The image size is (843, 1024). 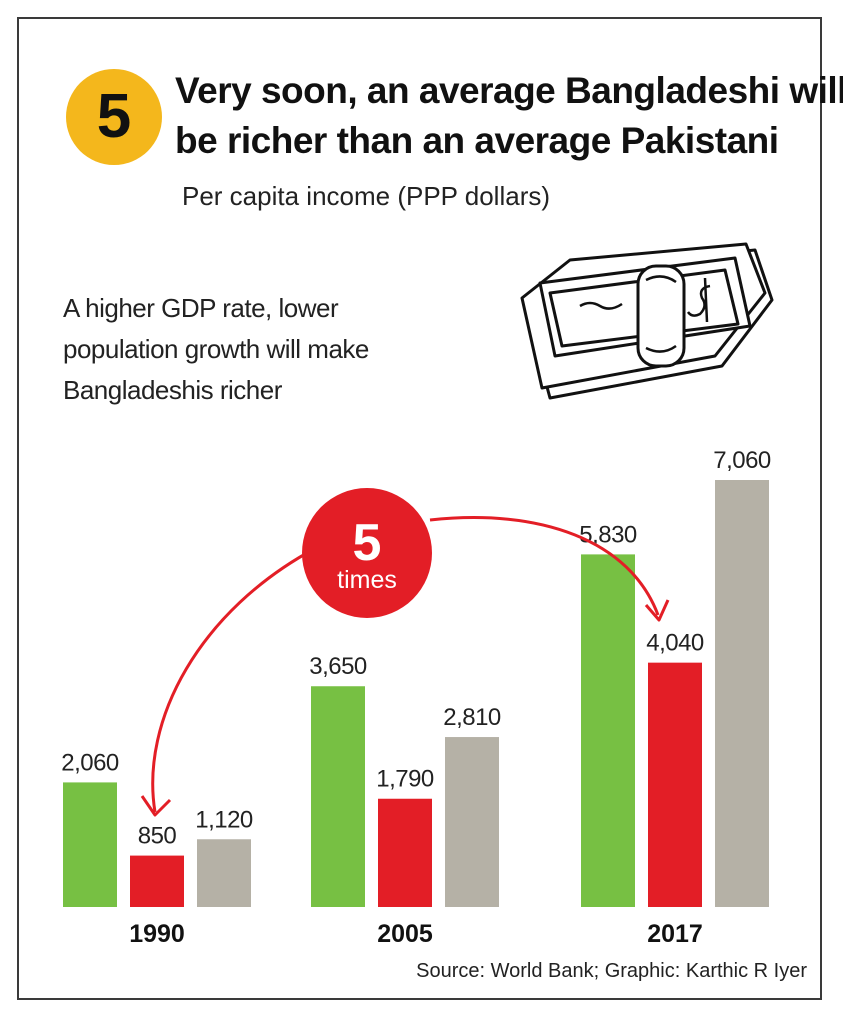 What do you see at coordinates (367, 543) in the screenshot?
I see `callout-number: 5` at bounding box center [367, 543].